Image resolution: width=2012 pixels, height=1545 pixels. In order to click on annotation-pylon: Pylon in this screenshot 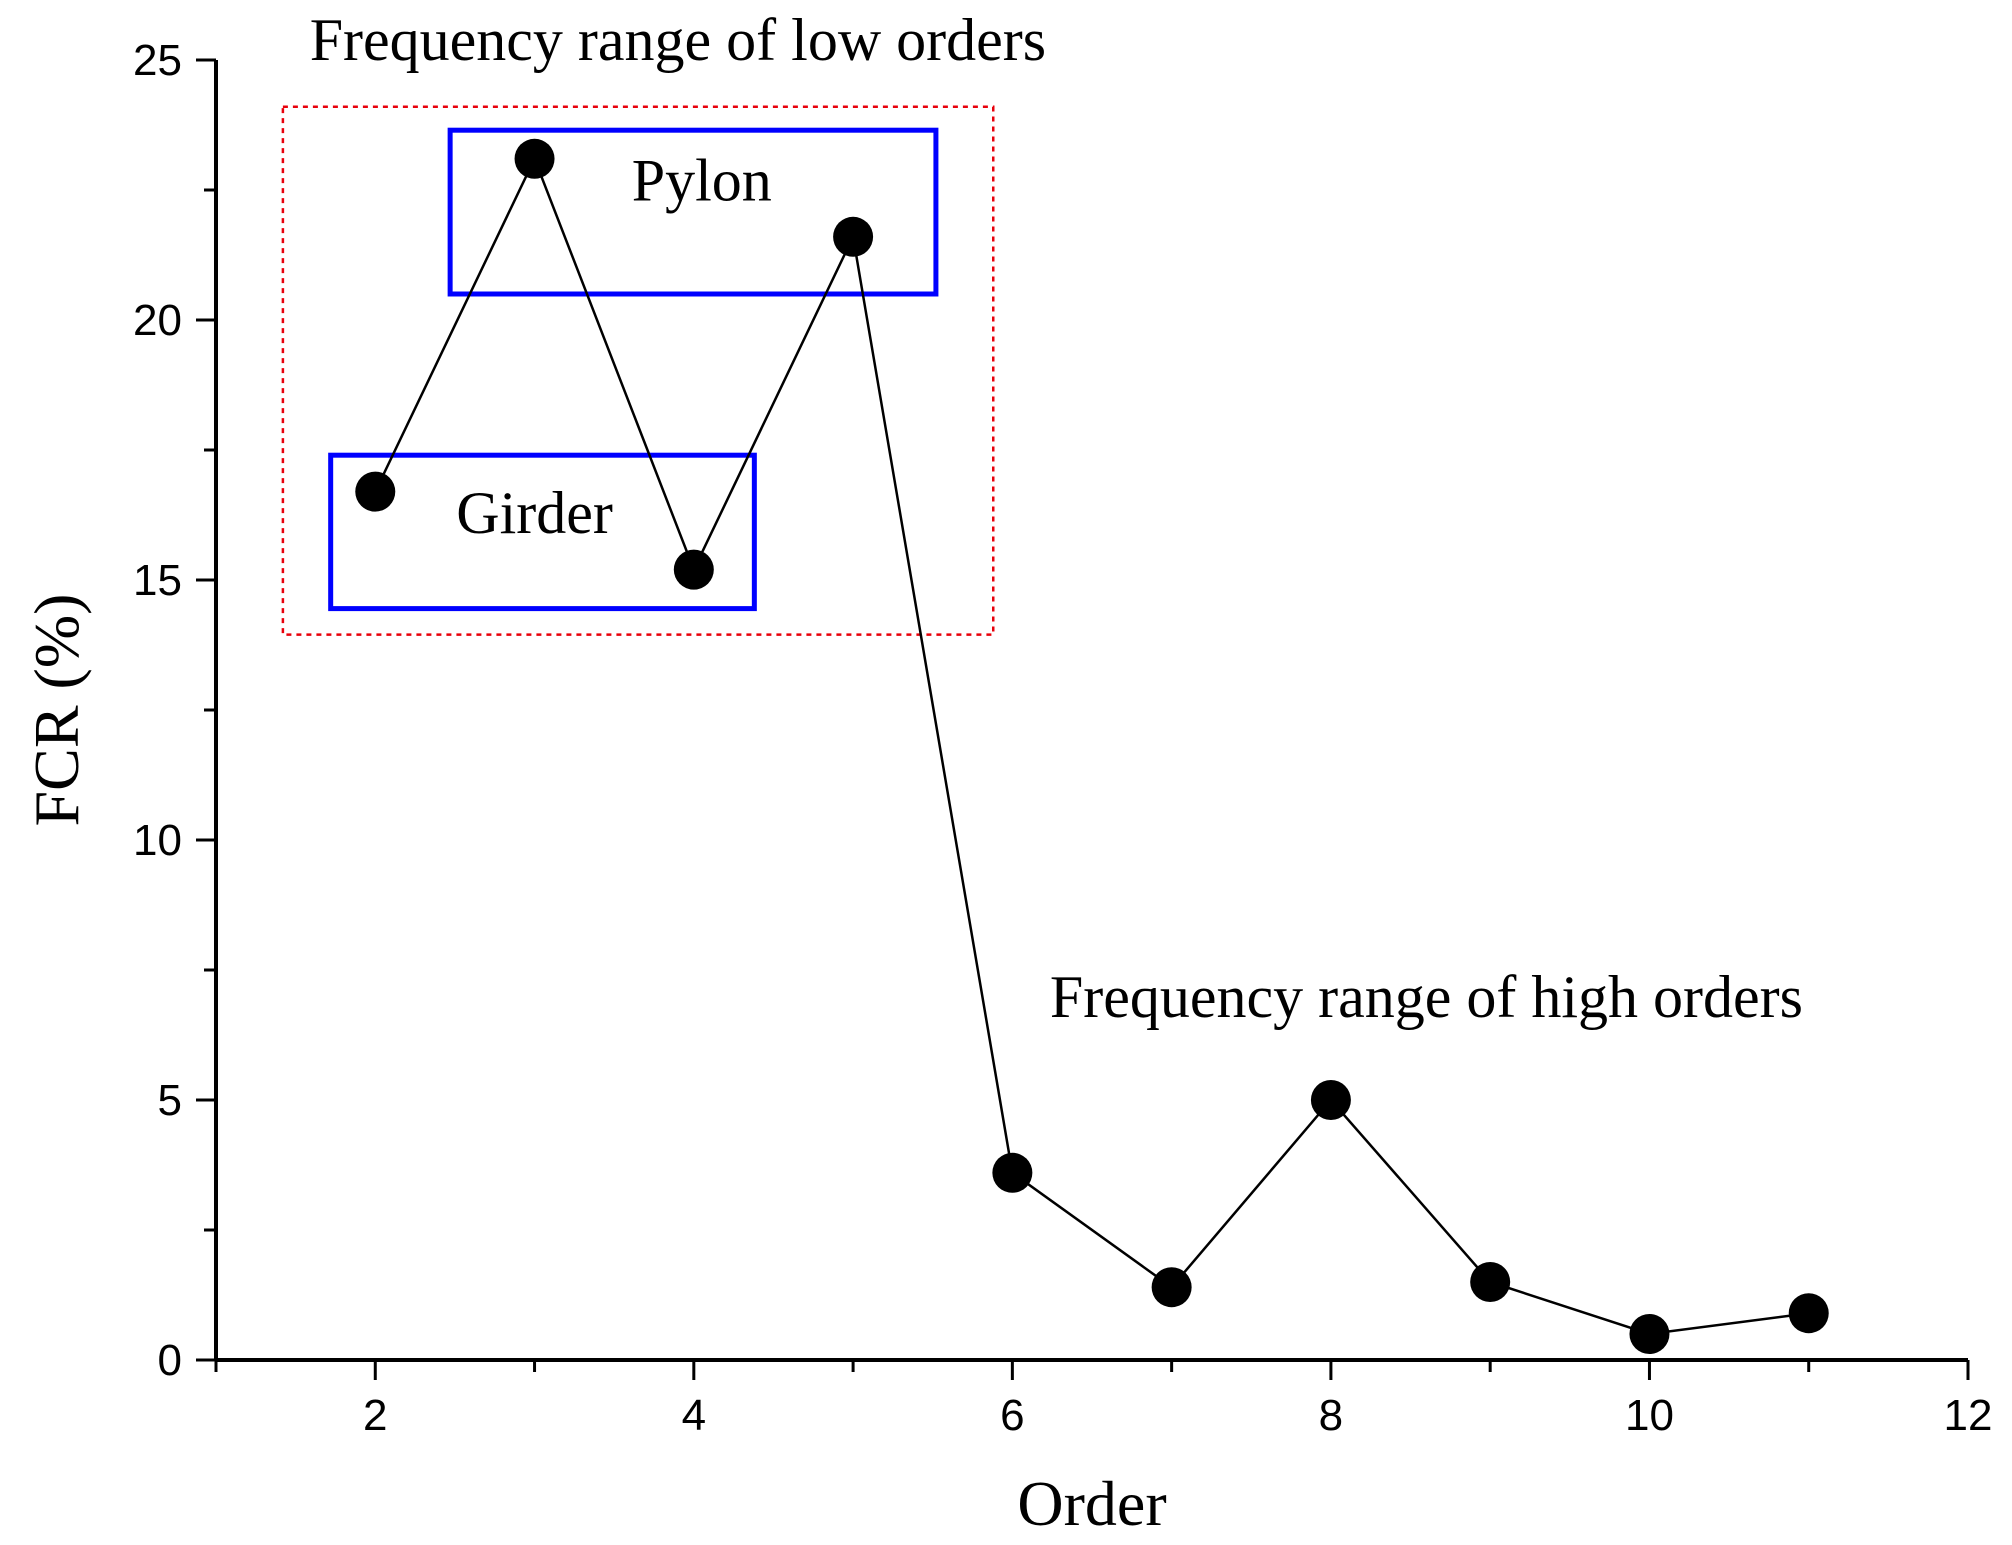, I will do `click(702, 180)`.